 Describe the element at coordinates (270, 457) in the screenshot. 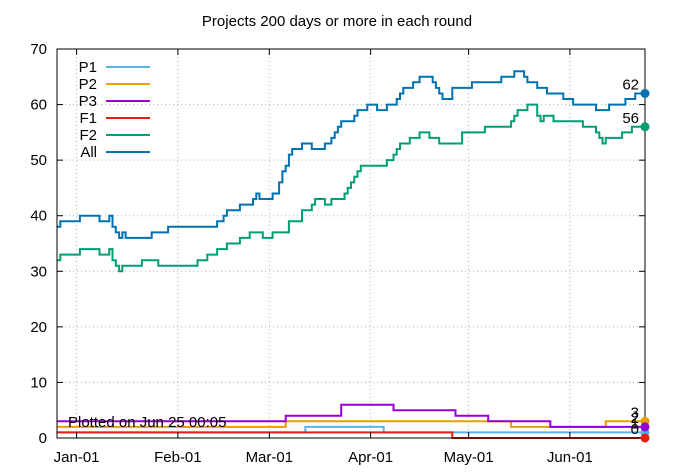

I see `x-tick-label: Mar-01` at that location.